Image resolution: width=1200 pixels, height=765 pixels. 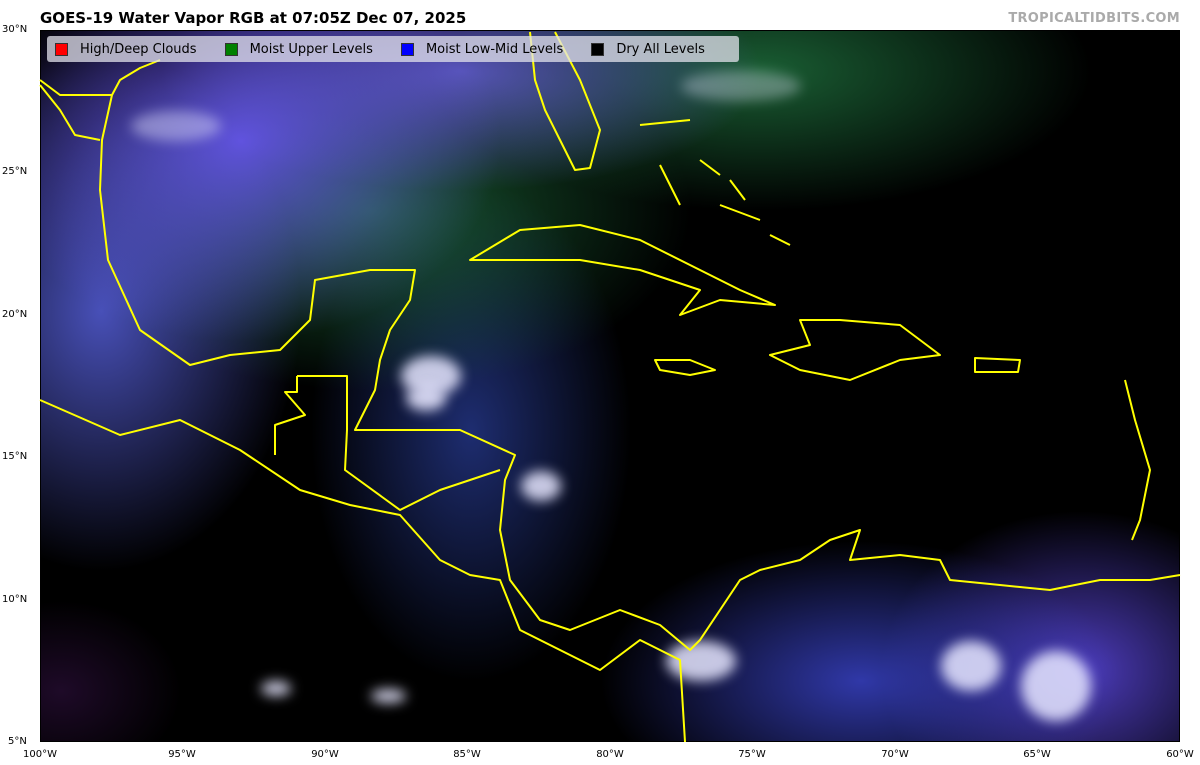 I want to click on lon-tick: 75°W, so click(x=752, y=754).